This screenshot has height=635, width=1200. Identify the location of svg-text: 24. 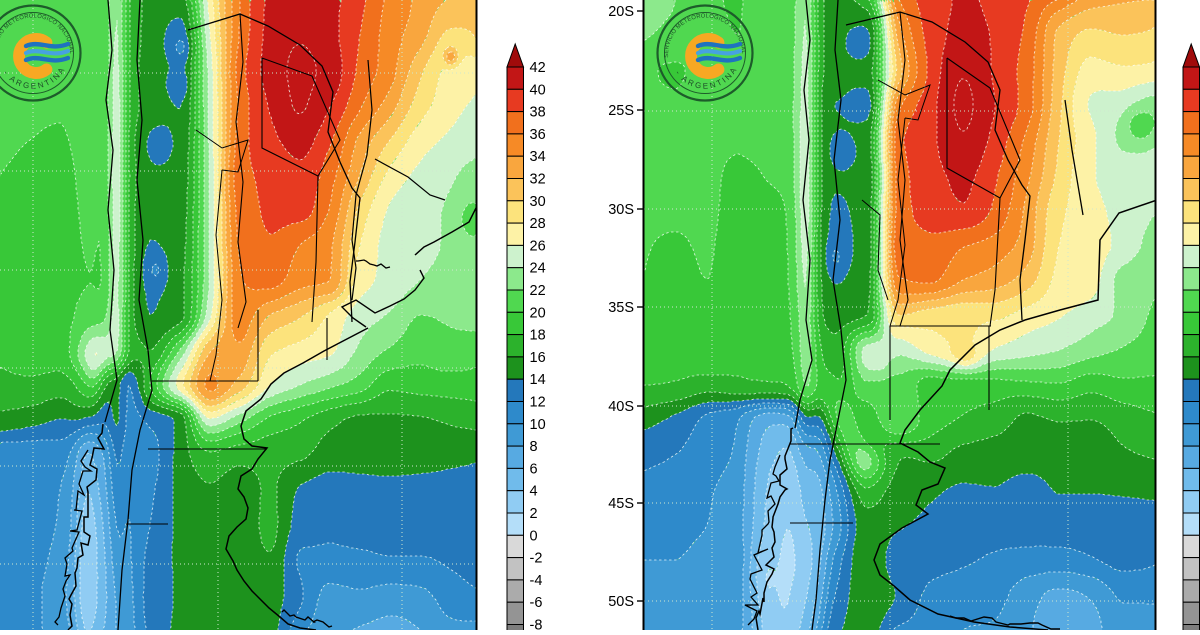
(538, 269).